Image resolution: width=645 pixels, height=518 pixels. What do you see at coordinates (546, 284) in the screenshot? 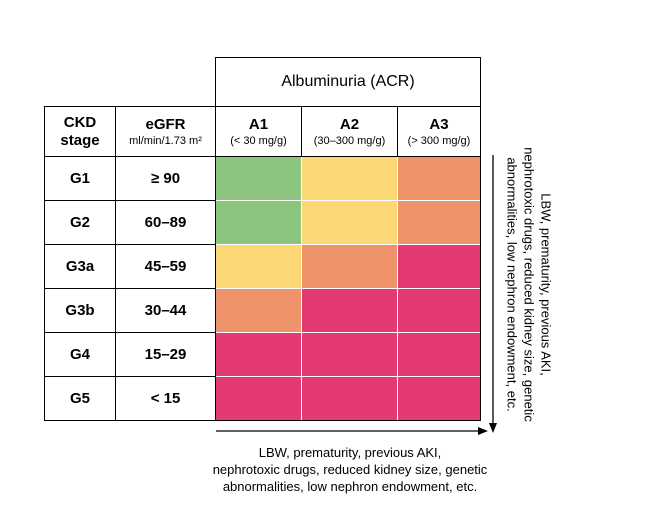
I see `side-caption-line: LBW, prematurity, previous AKI,` at bounding box center [546, 284].